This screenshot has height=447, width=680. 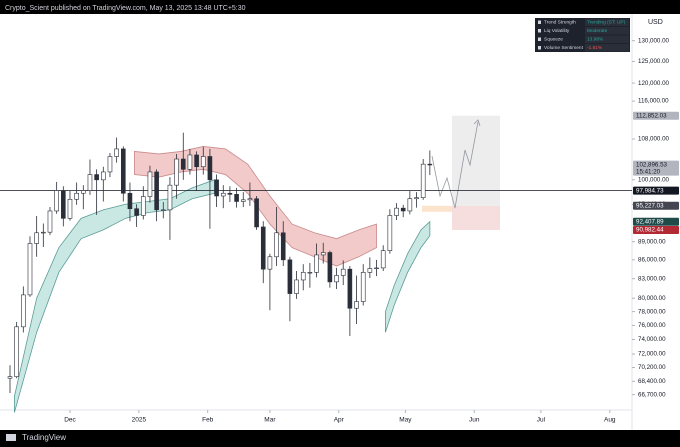 What do you see at coordinates (11, 437) in the screenshot?
I see `logo` at bounding box center [11, 437].